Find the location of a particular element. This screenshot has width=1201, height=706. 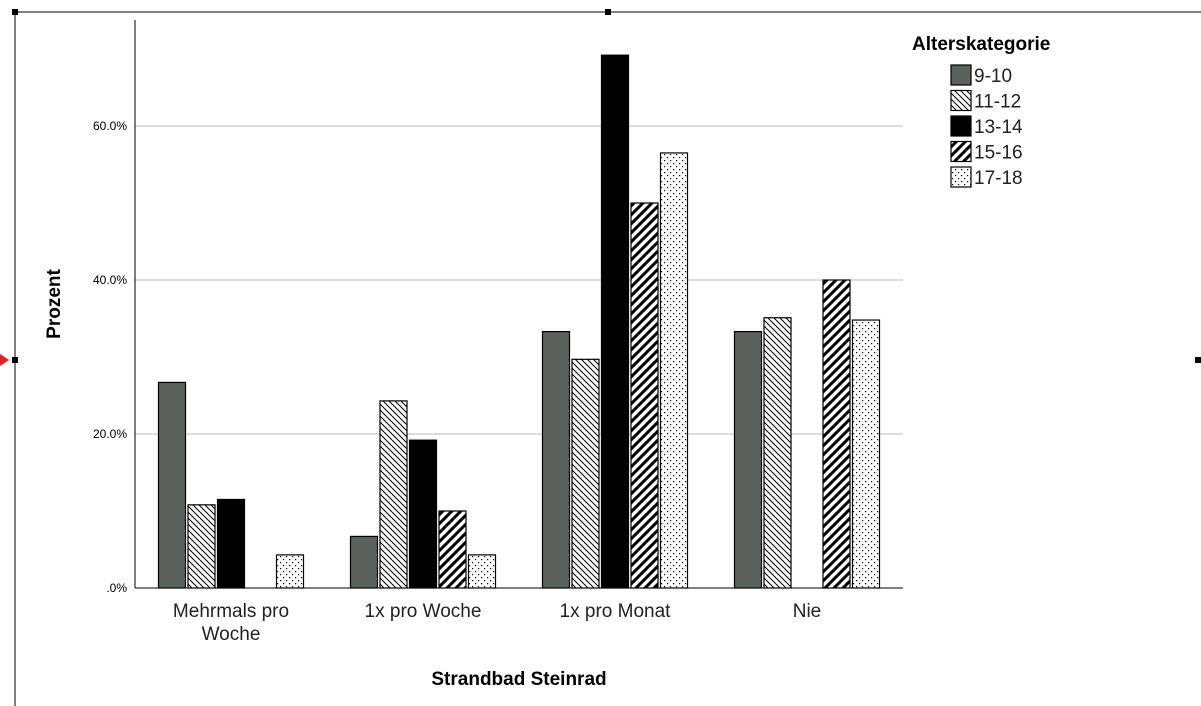

red-marker-icon is located at coordinates (4, 360).